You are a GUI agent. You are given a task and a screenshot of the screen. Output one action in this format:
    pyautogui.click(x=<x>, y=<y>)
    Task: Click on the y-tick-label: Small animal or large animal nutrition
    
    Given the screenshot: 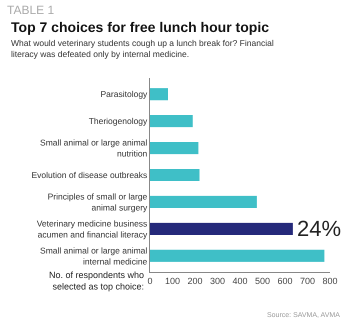 What is the action you would take?
    pyautogui.click(x=94, y=148)
    